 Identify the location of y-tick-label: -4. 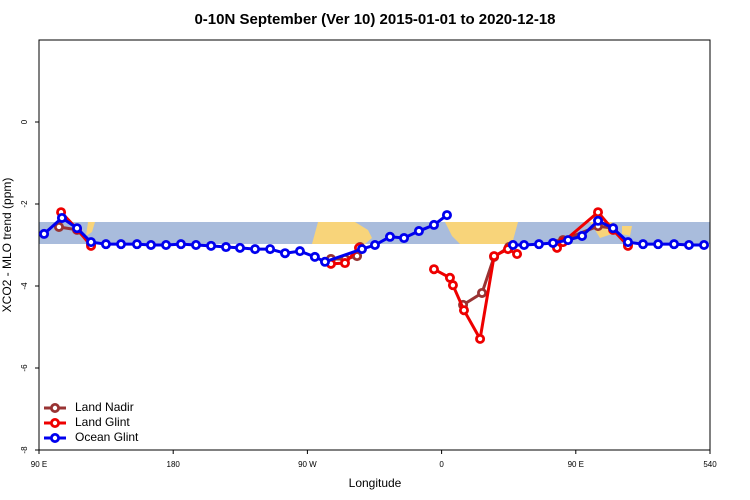
(24, 286).